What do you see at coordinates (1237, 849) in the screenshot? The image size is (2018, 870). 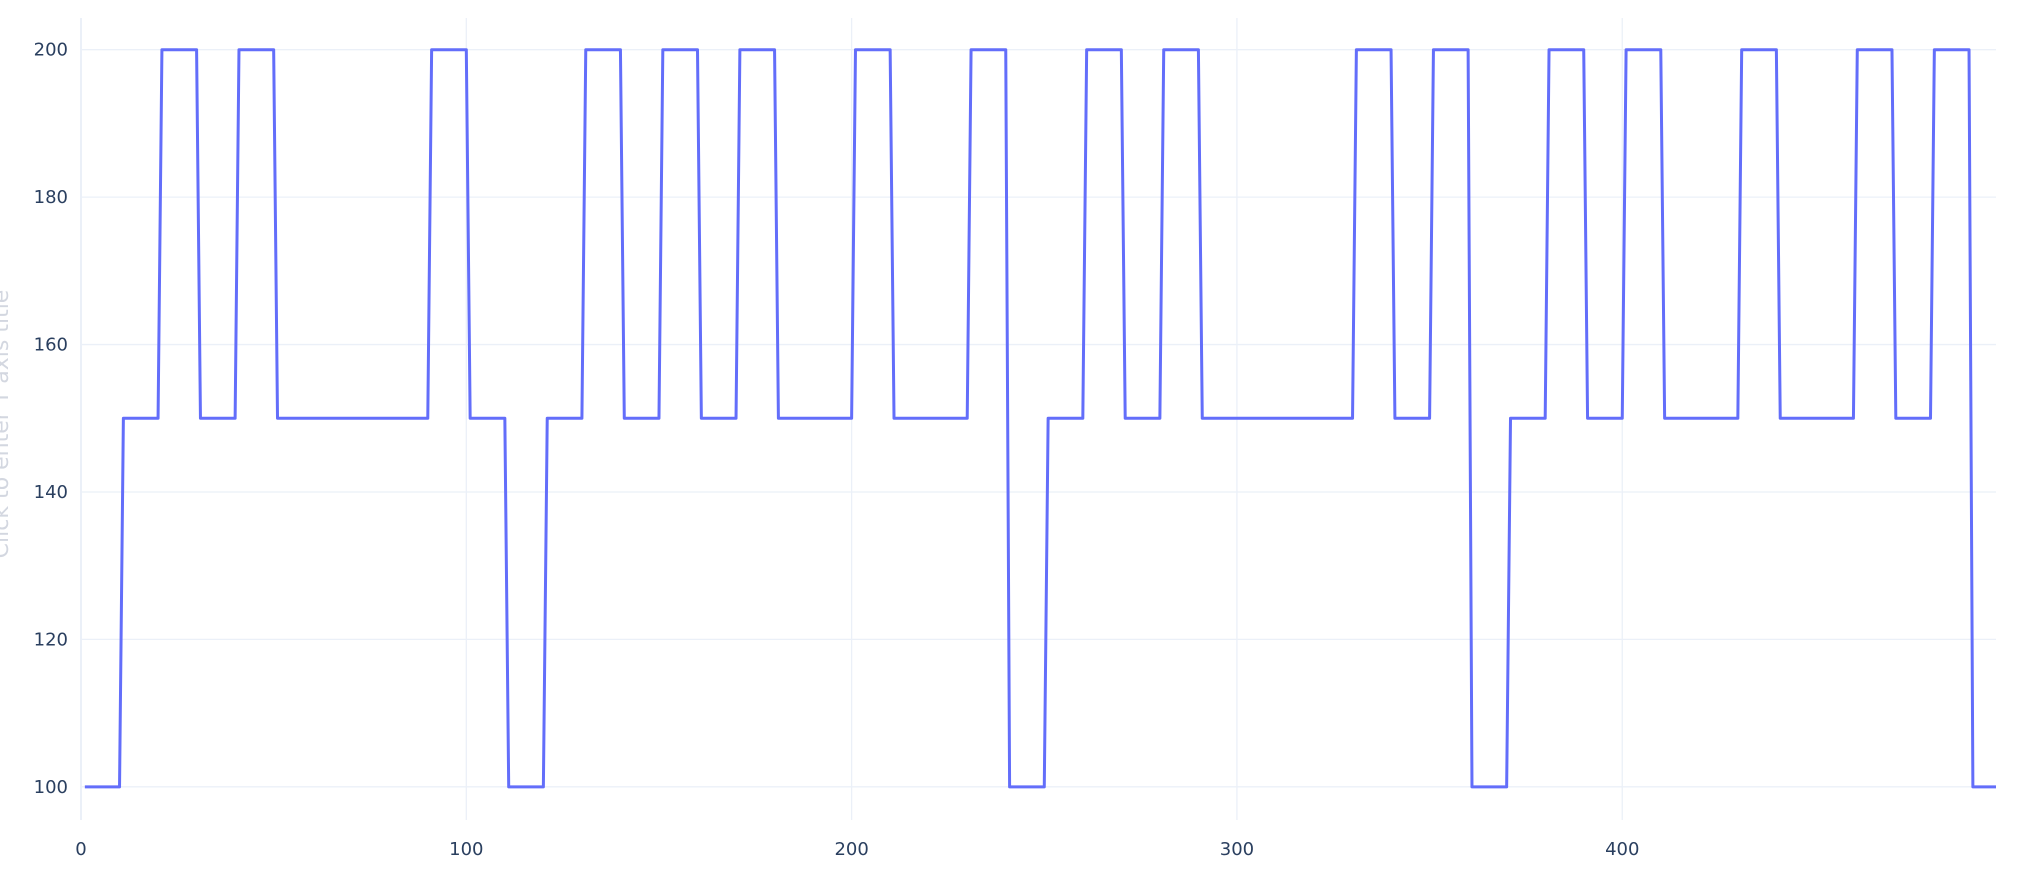 I see `x-tick-label: 300` at bounding box center [1237, 849].